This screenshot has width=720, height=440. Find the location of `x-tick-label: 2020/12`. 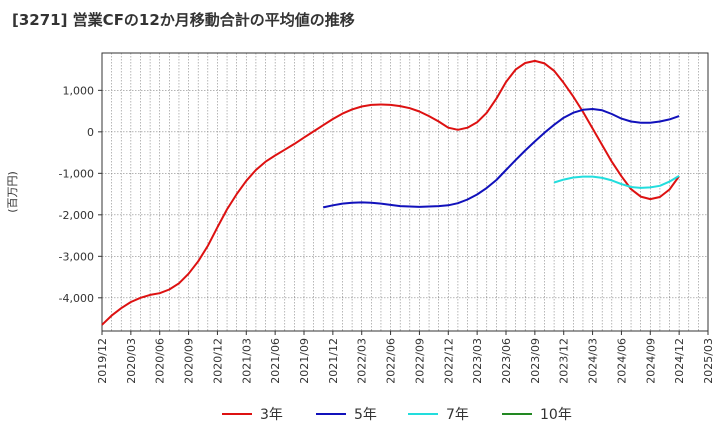

x-tick-label: 2020/12 is located at coordinates (217, 361).